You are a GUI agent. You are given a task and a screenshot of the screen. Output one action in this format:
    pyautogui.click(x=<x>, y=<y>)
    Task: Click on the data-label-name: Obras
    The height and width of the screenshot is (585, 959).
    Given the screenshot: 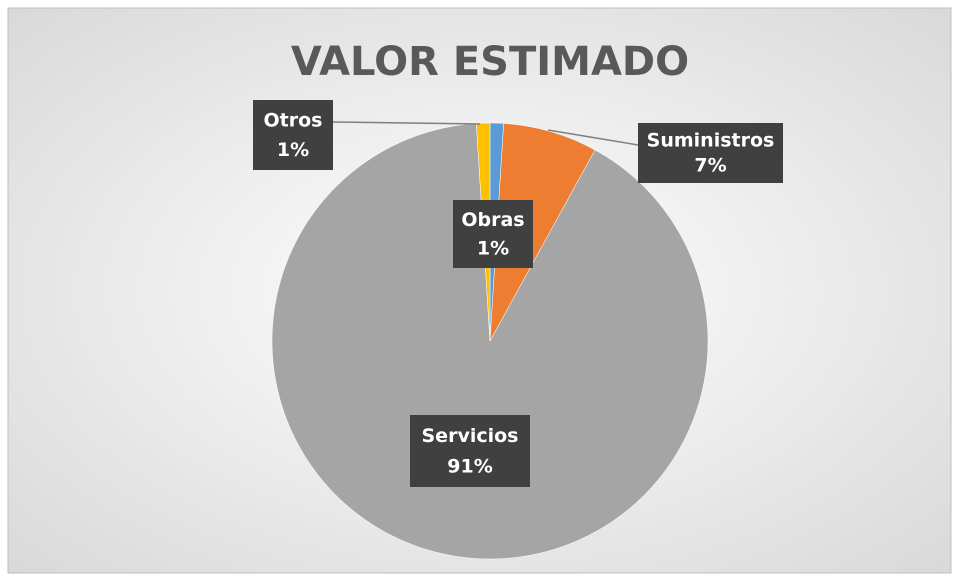 What is the action you would take?
    pyautogui.click(x=492, y=220)
    